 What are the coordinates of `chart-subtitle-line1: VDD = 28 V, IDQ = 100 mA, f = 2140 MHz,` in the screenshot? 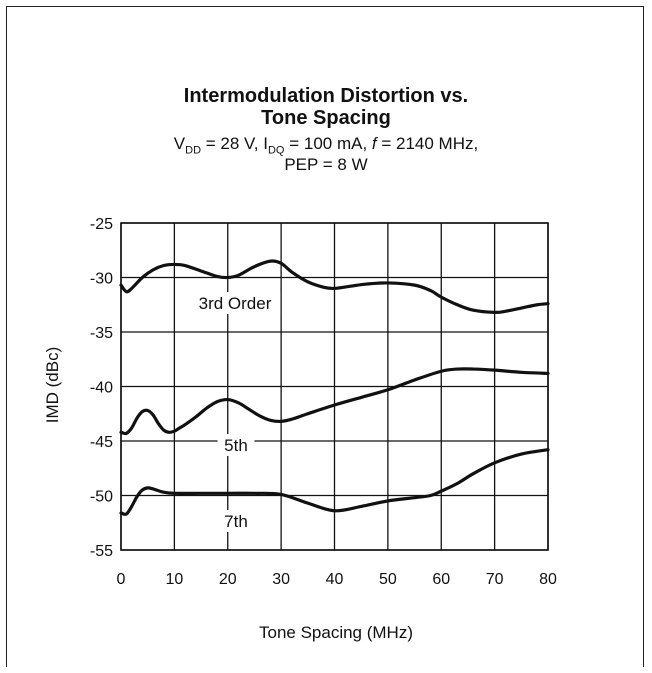 It's located at (326, 147).